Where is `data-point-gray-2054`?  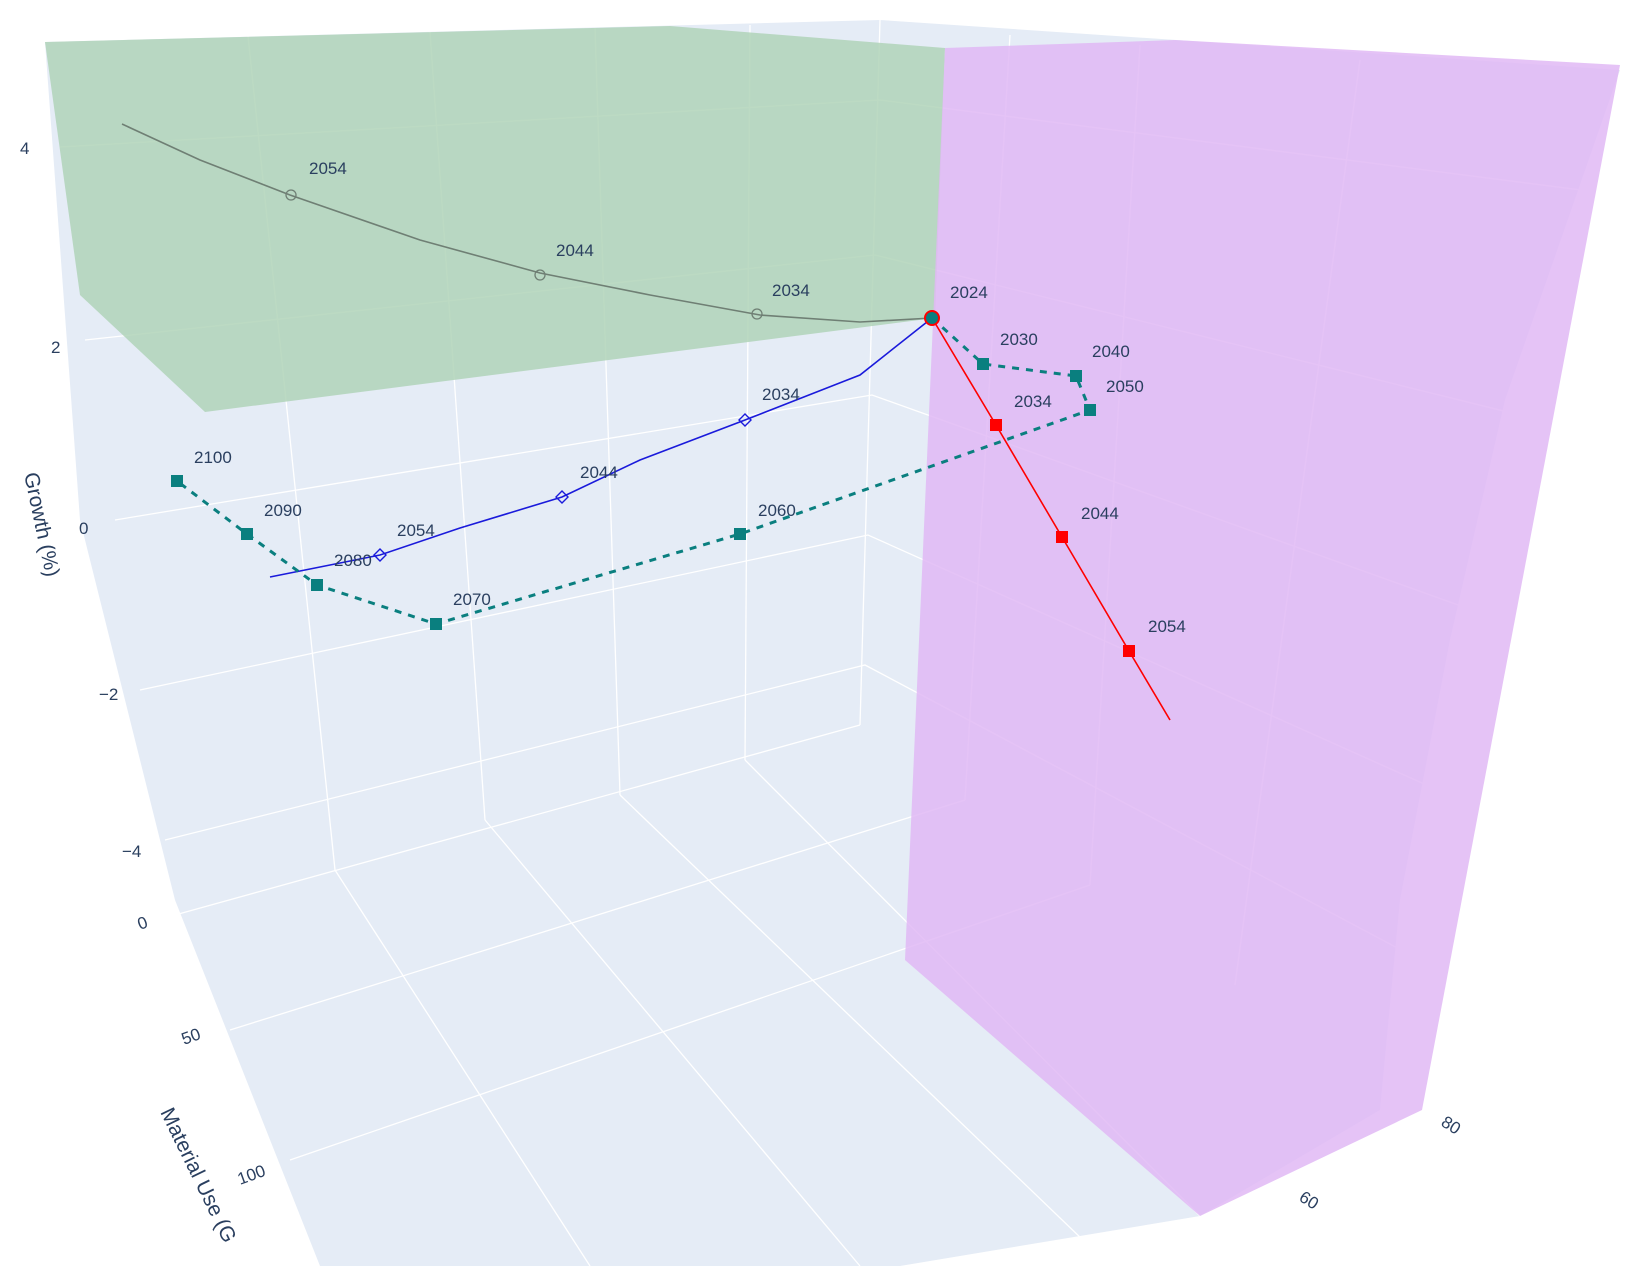
data-point-gray-2054 is located at coordinates (291, 195).